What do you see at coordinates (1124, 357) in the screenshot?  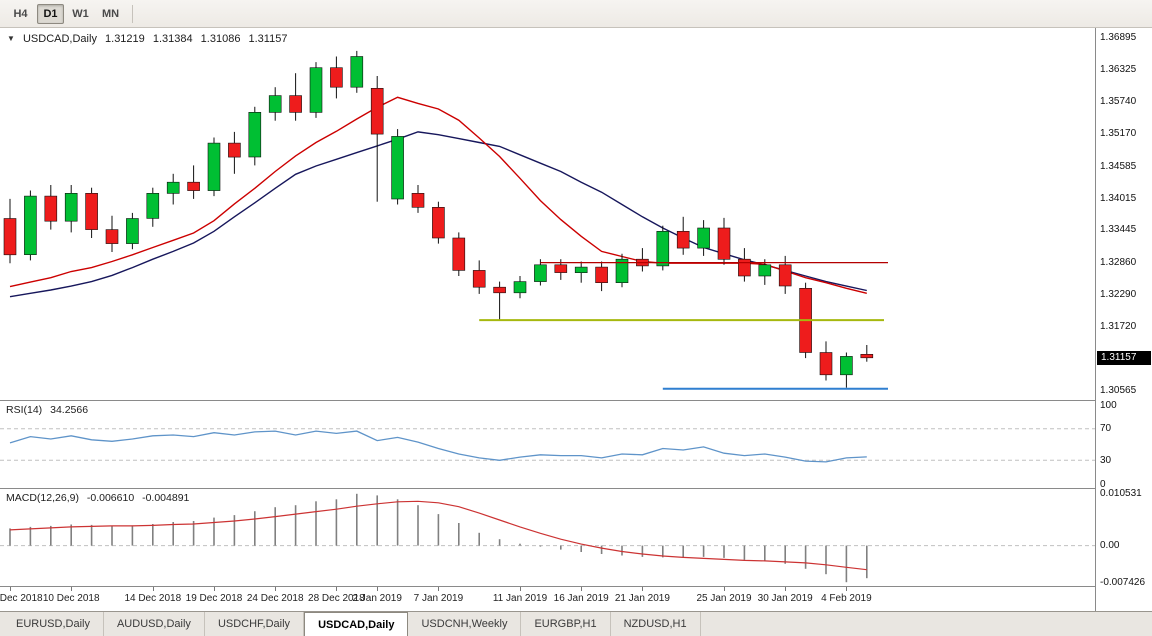 I see `current-price-tag: 1.31157` at bounding box center [1124, 357].